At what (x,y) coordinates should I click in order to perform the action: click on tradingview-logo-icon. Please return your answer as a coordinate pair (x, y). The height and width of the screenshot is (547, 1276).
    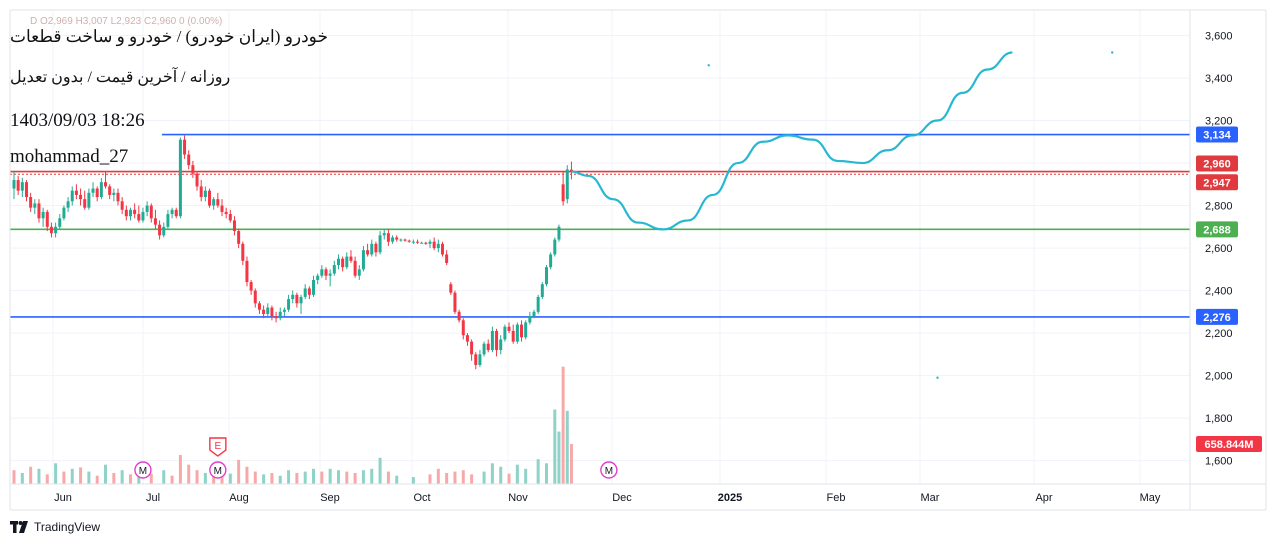
    Looking at the image, I should click on (19, 527).